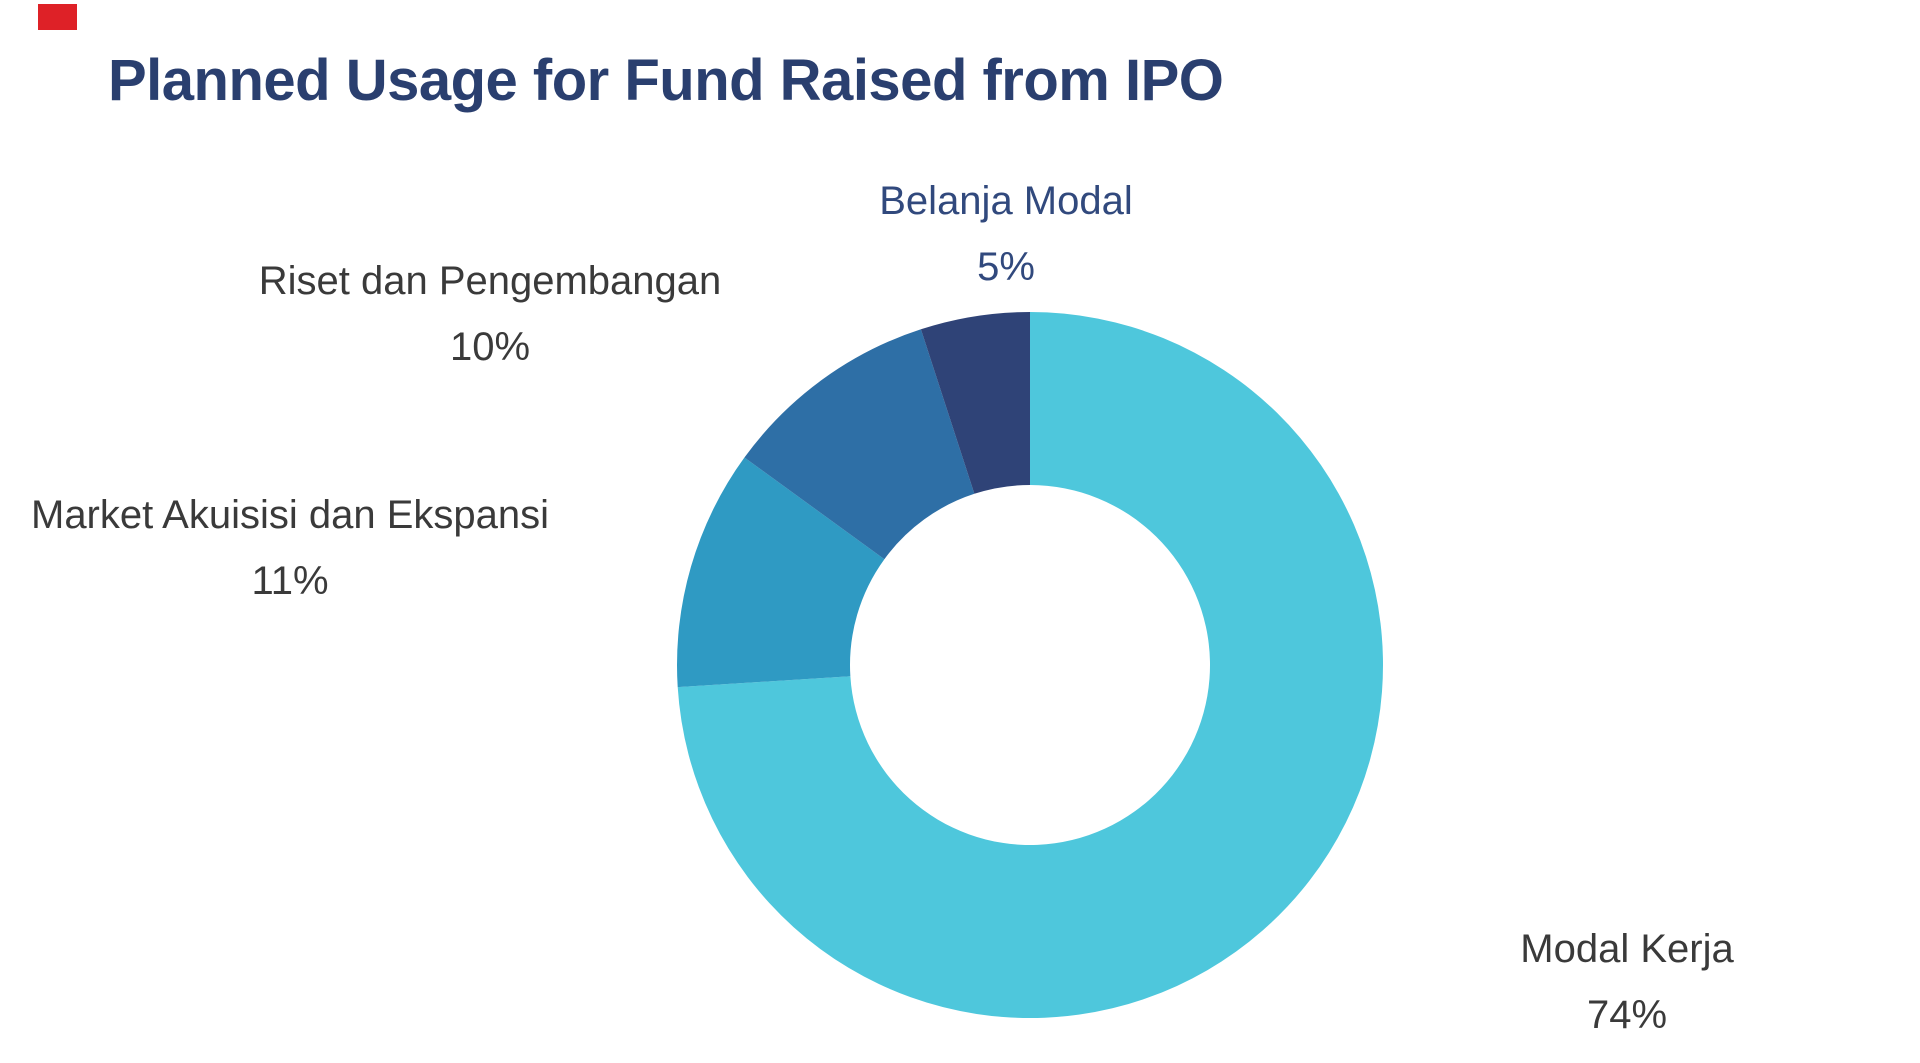 Image resolution: width=1920 pixels, height=1063 pixels. What do you see at coordinates (490, 281) in the screenshot?
I see `slice-label-name: Riset dan Pengembangan` at bounding box center [490, 281].